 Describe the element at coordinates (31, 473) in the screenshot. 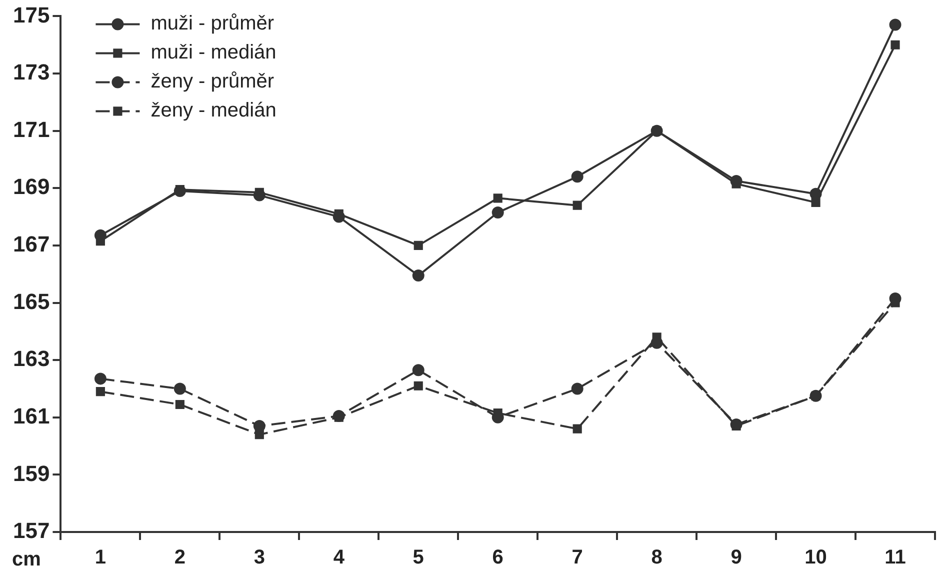

I see `y-tick-label: 159` at that location.